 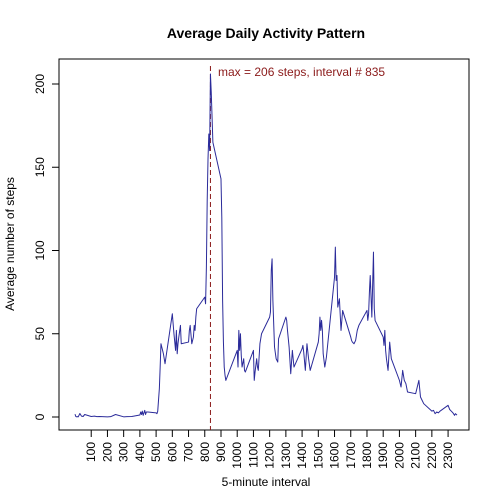 What do you see at coordinates (266, 33) in the screenshot?
I see `chart-title: Average Daily Activity Pattern` at bounding box center [266, 33].